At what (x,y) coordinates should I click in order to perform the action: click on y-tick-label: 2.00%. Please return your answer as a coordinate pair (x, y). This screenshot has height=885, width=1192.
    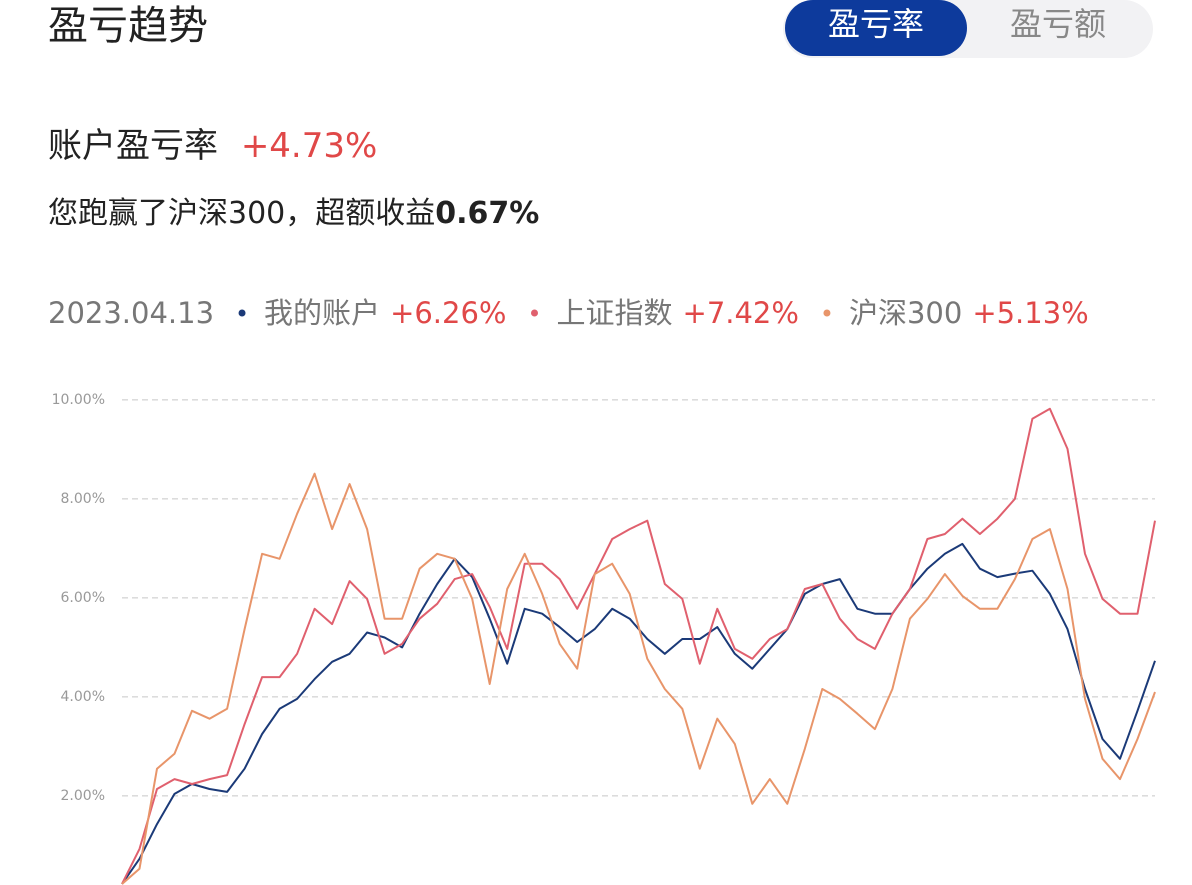
    Looking at the image, I should click on (83, 796).